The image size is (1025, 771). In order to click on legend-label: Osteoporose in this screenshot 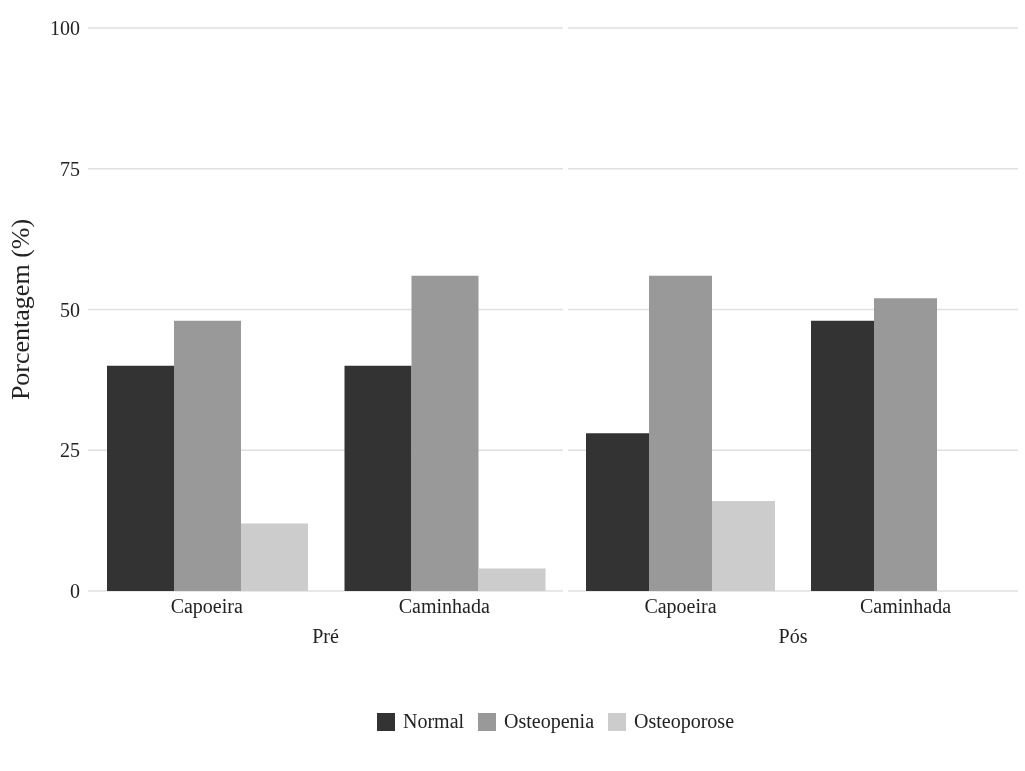, I will do `click(684, 721)`.